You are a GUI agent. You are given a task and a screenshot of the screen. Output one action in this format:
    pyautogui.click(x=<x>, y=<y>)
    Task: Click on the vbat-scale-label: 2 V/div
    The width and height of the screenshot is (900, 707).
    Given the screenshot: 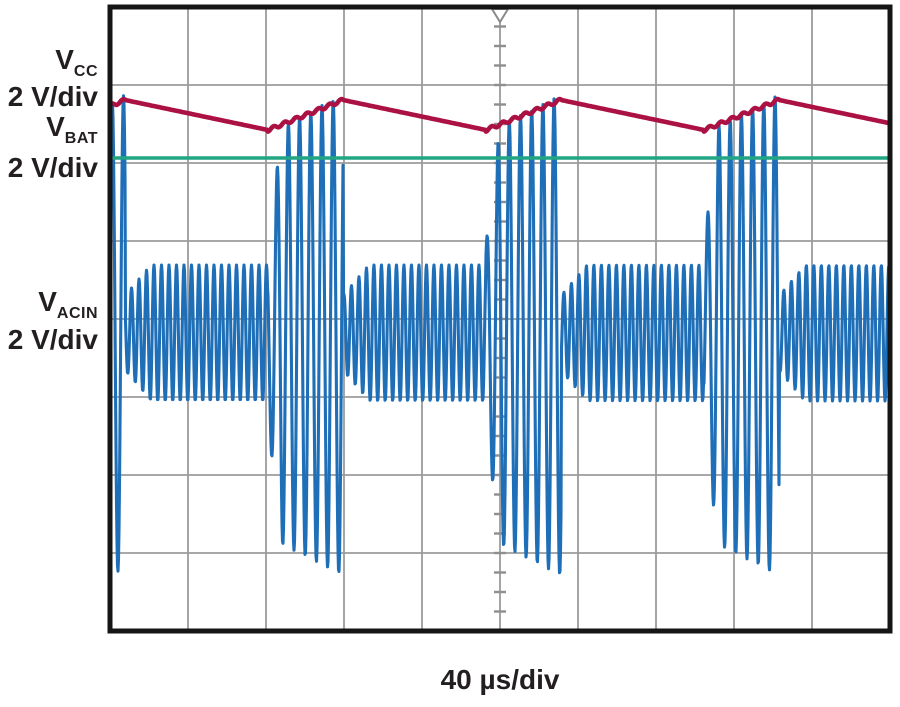 What is the action you would take?
    pyautogui.click(x=52, y=167)
    